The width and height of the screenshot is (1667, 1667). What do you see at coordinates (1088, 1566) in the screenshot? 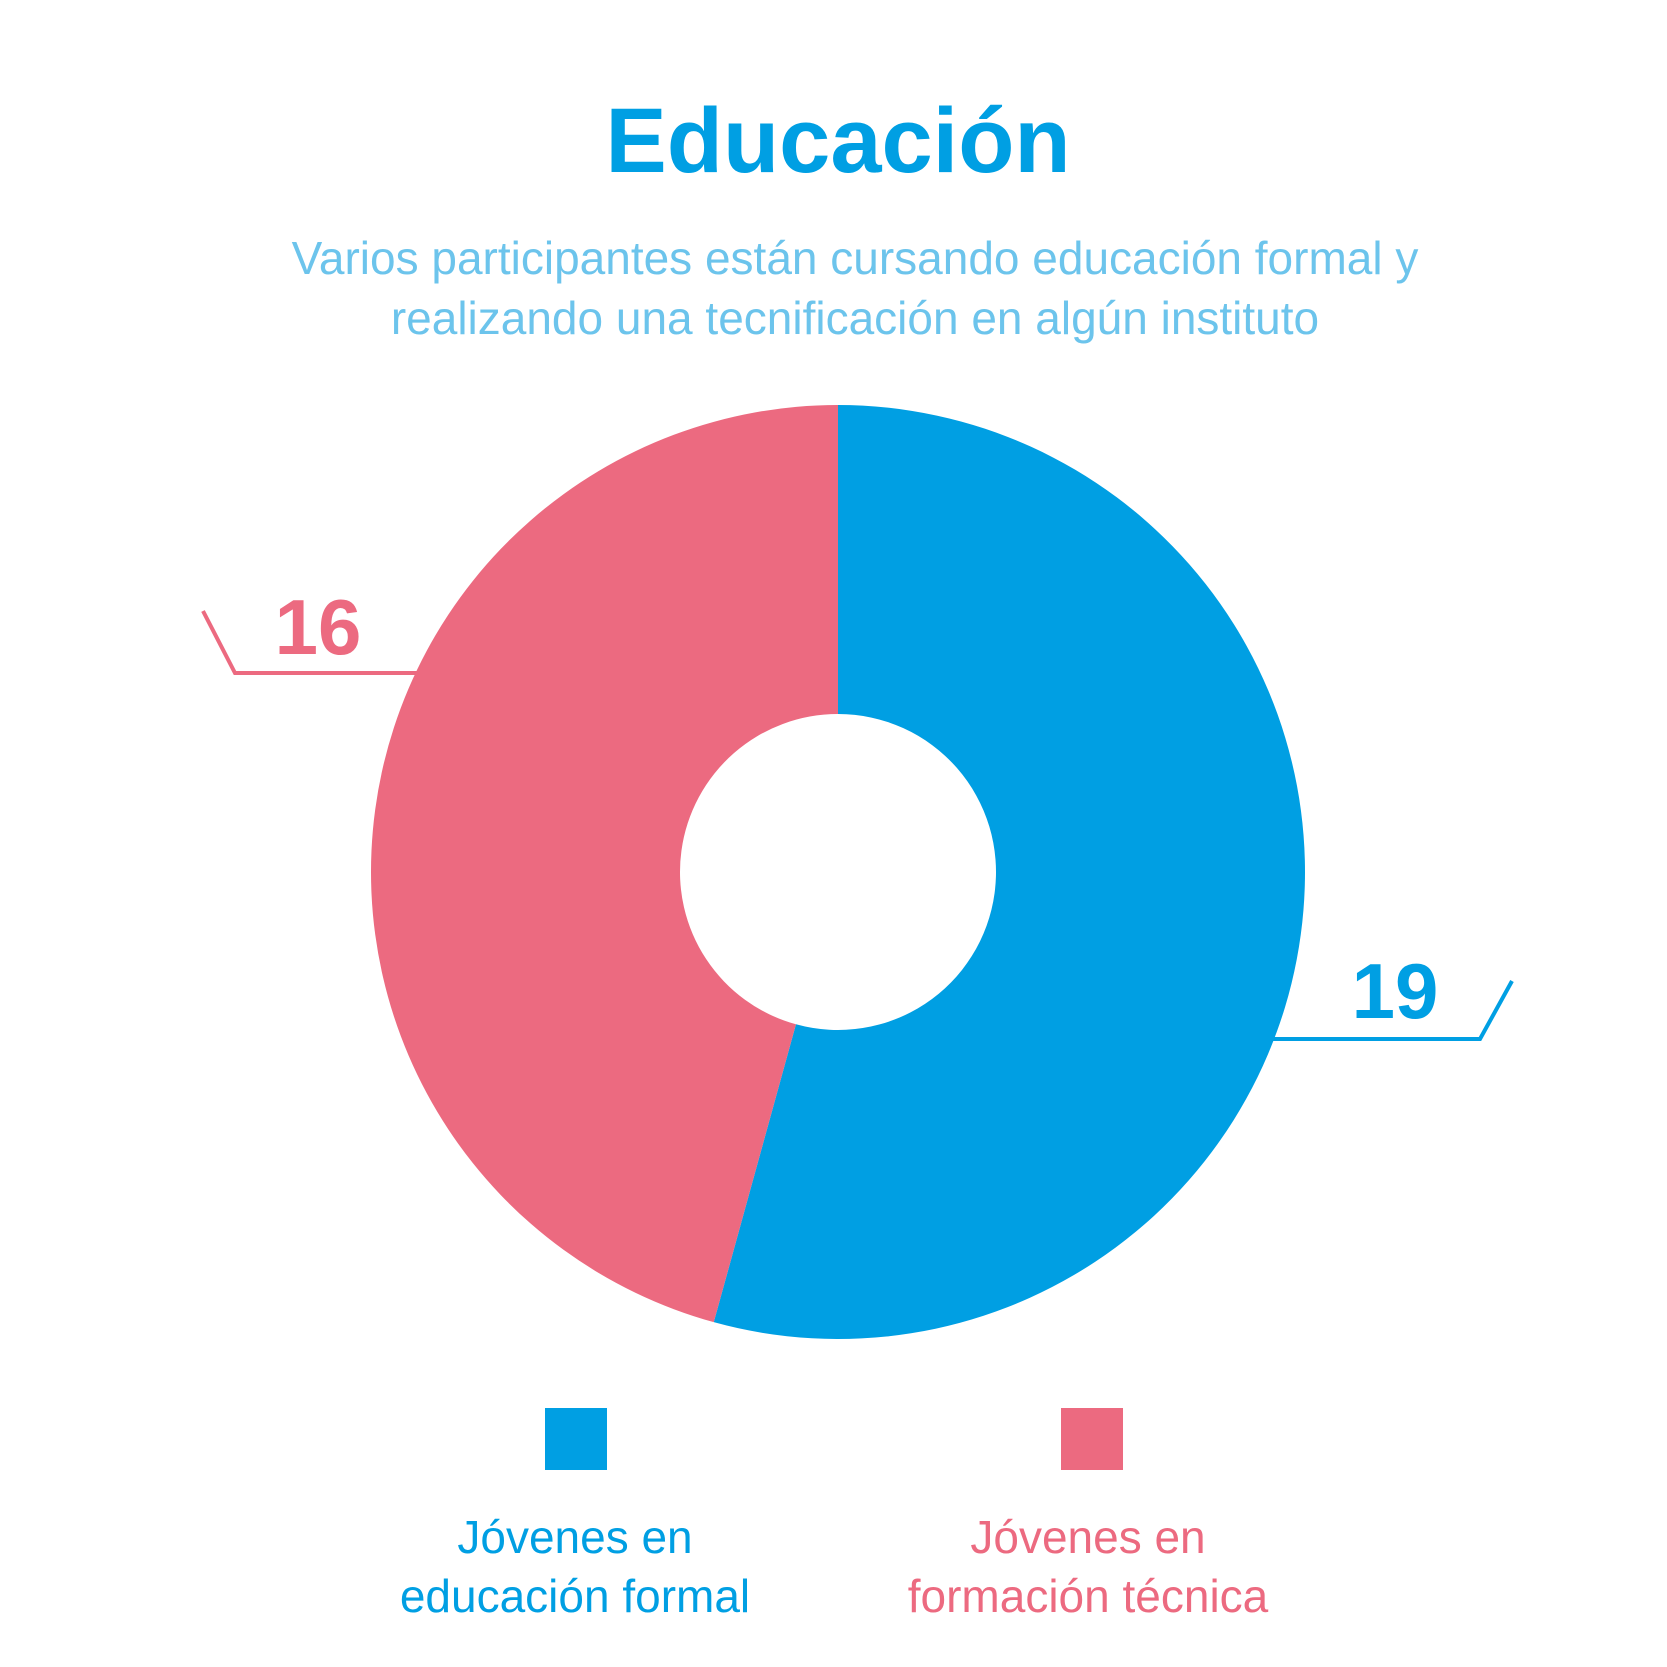
I see `legend-label: Jóvenes en formación técnica` at bounding box center [1088, 1566].